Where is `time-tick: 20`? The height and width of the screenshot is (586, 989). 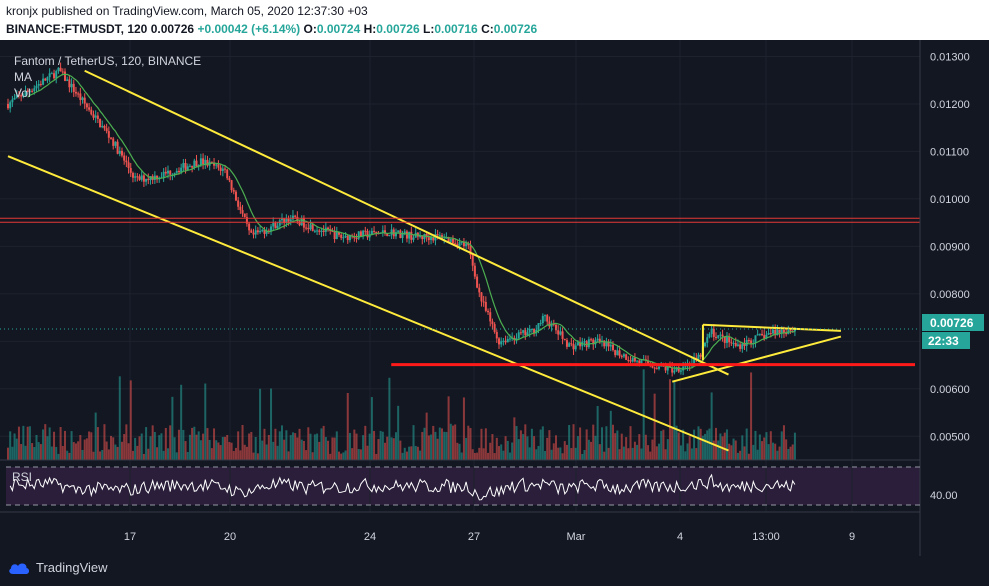
time-tick: 20 is located at coordinates (230, 537).